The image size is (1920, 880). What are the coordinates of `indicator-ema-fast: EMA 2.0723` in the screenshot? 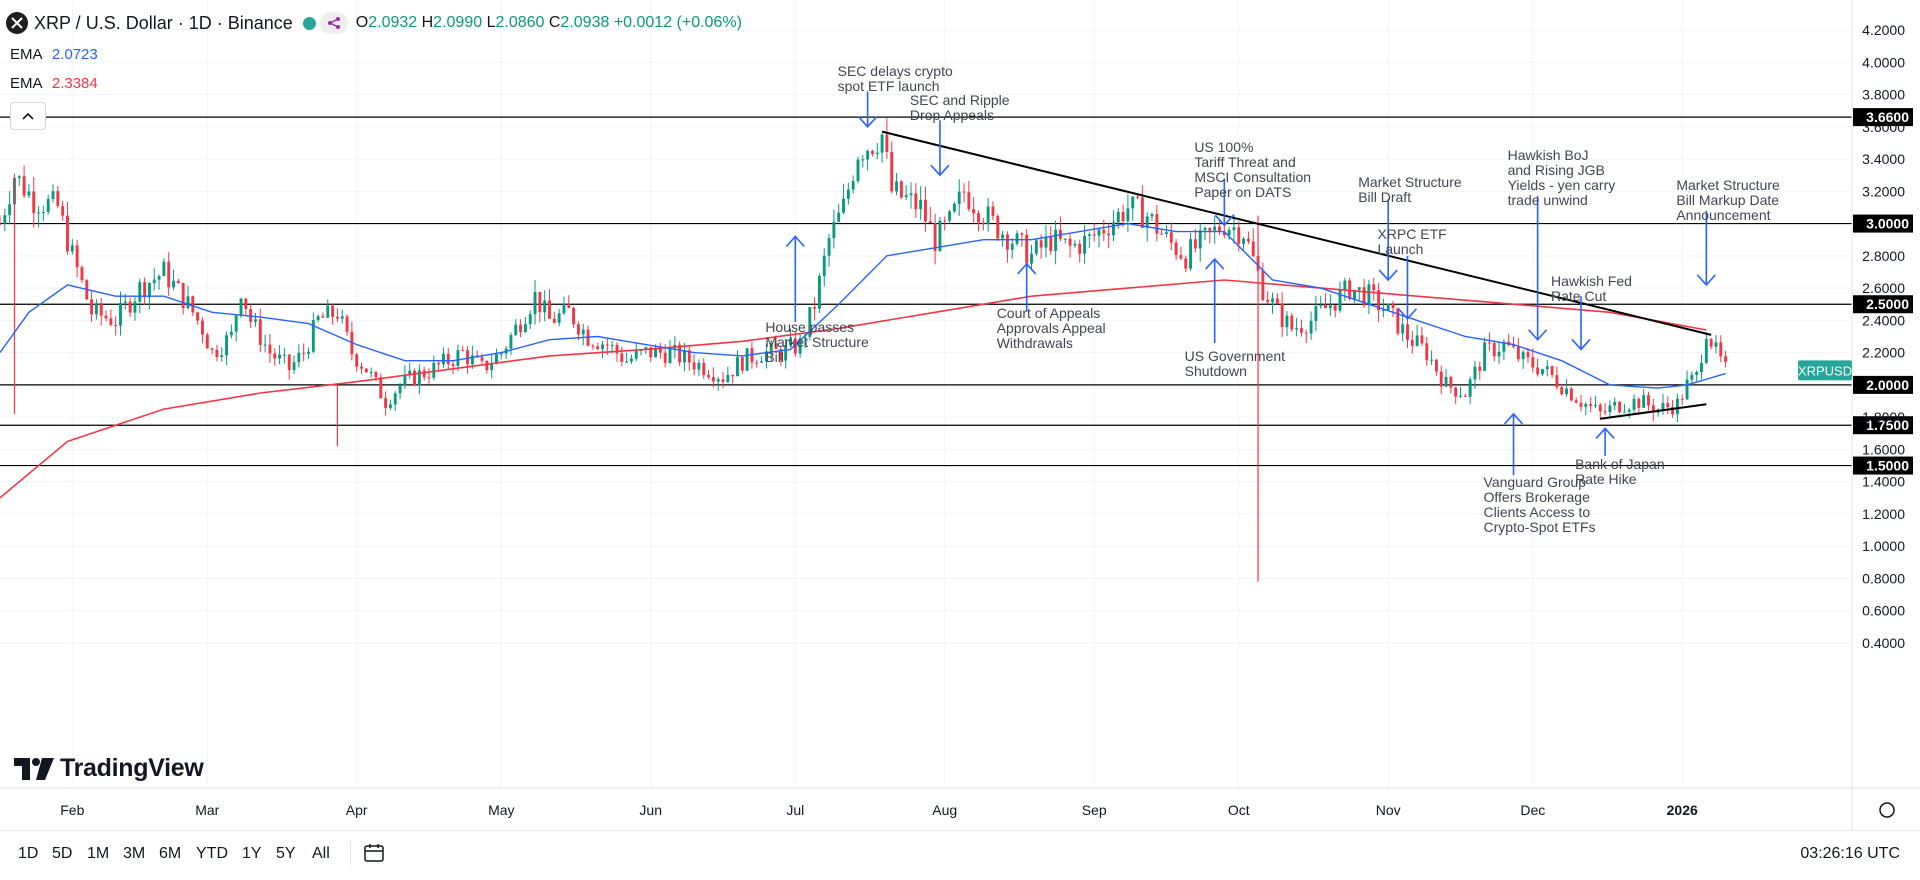 It's located at (54, 54).